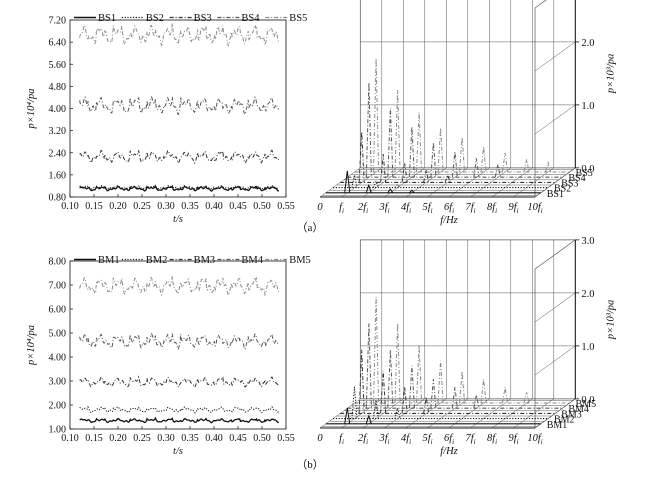 Image resolution: width=654 pixels, height=479 pixels. I want to click on x-tick-label: 0.50, so click(262, 206).